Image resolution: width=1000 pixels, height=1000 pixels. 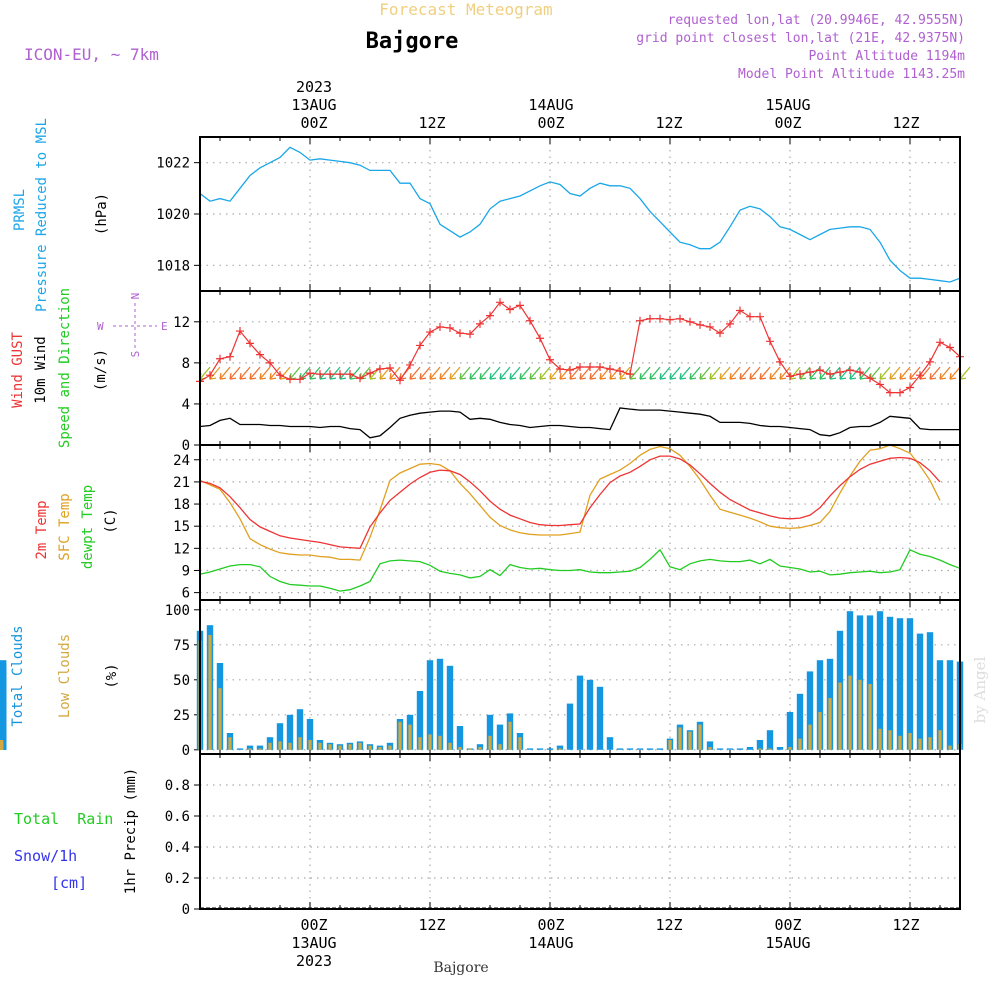 I want to click on pressure-ytick-label: 1018, so click(x=173, y=266).